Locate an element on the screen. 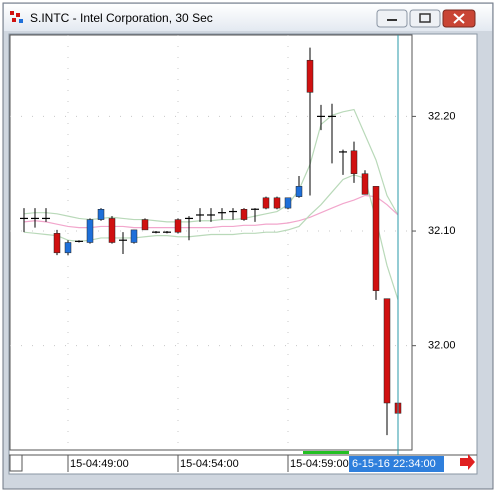 The image size is (504, 504). maximize-button is located at coordinates (425, 18).